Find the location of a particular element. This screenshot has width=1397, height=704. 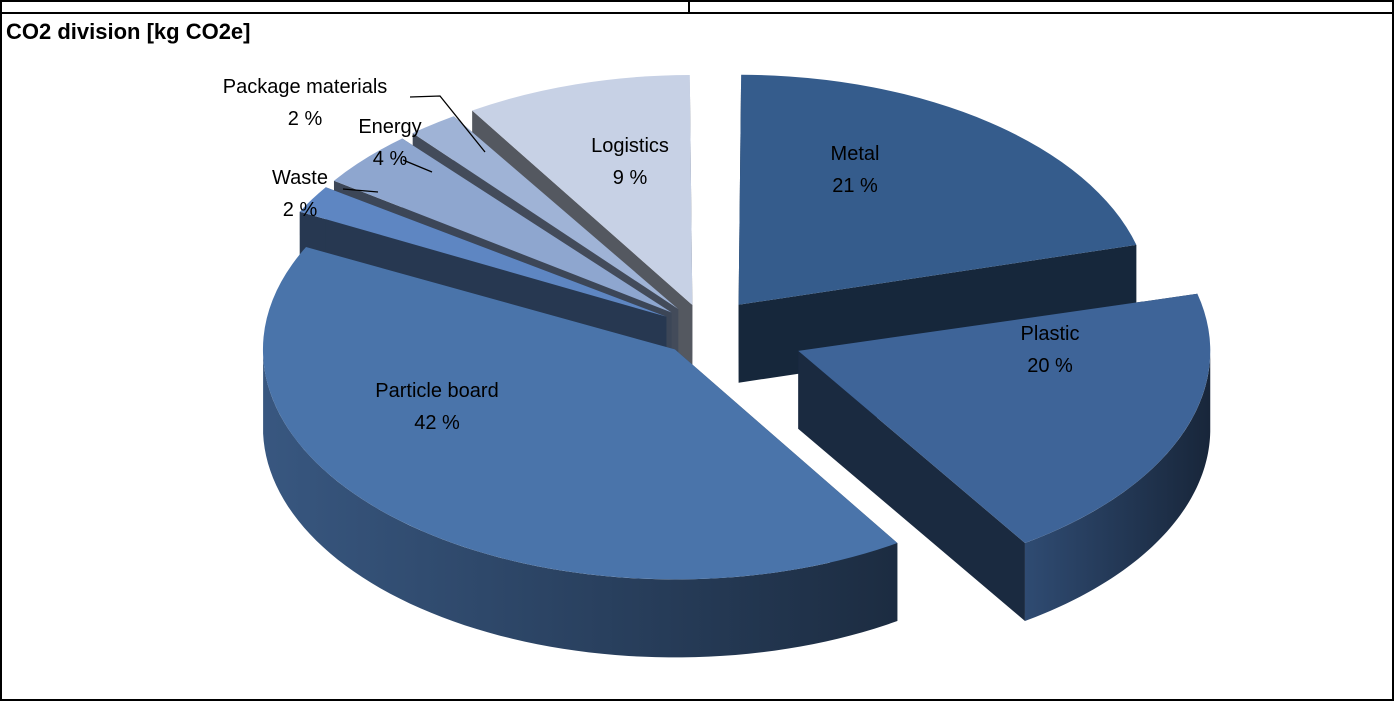

value-package-materials: 2 % is located at coordinates (305, 119).